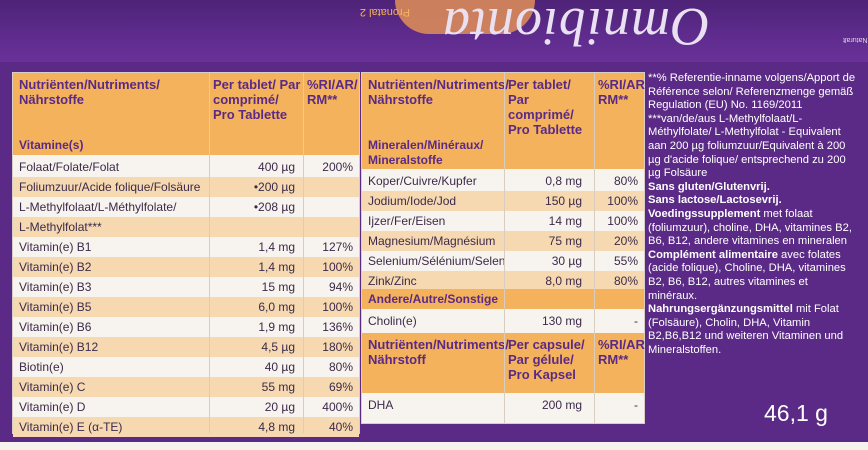  What do you see at coordinates (575, 28) in the screenshot?
I see `brand-name: Omnibionta` at bounding box center [575, 28].